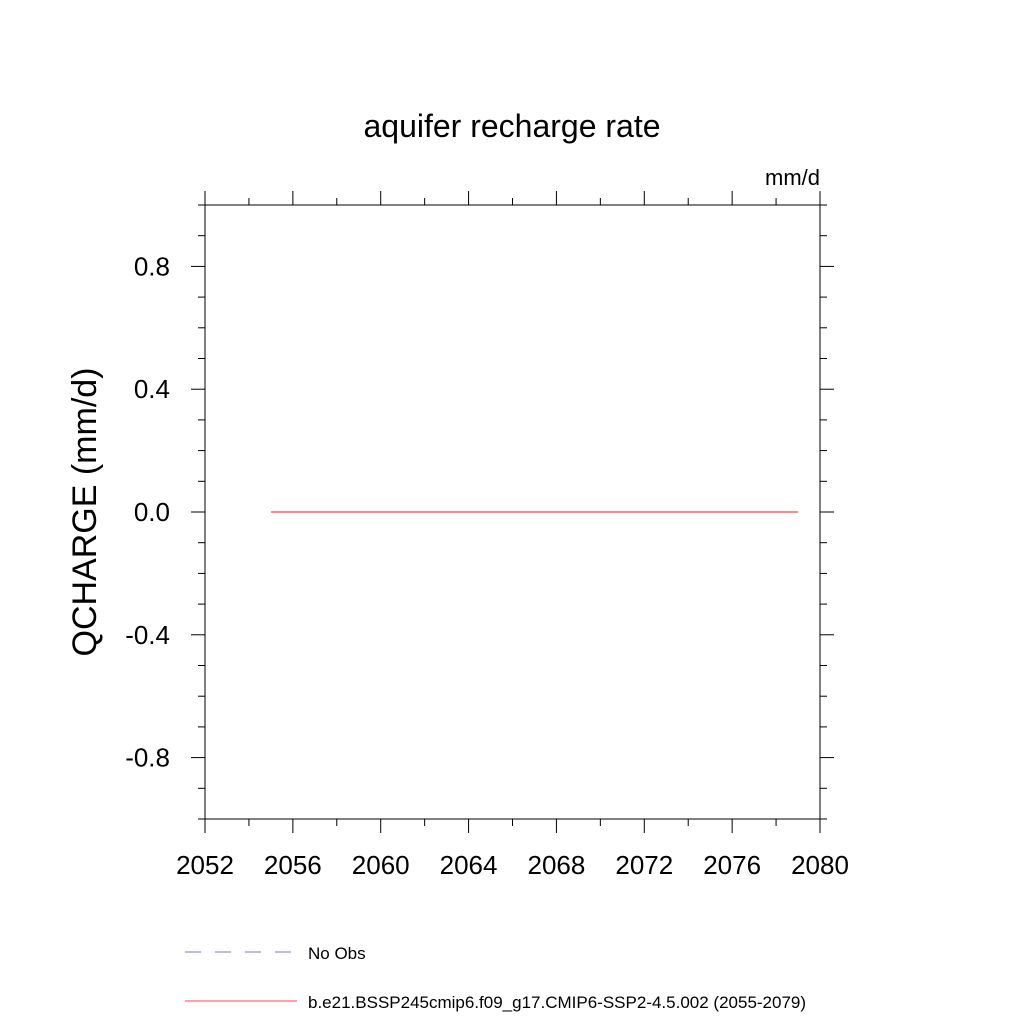 The width and height of the screenshot is (1024, 1024). I want to click on x-tick-label: 2064, so click(469, 865).